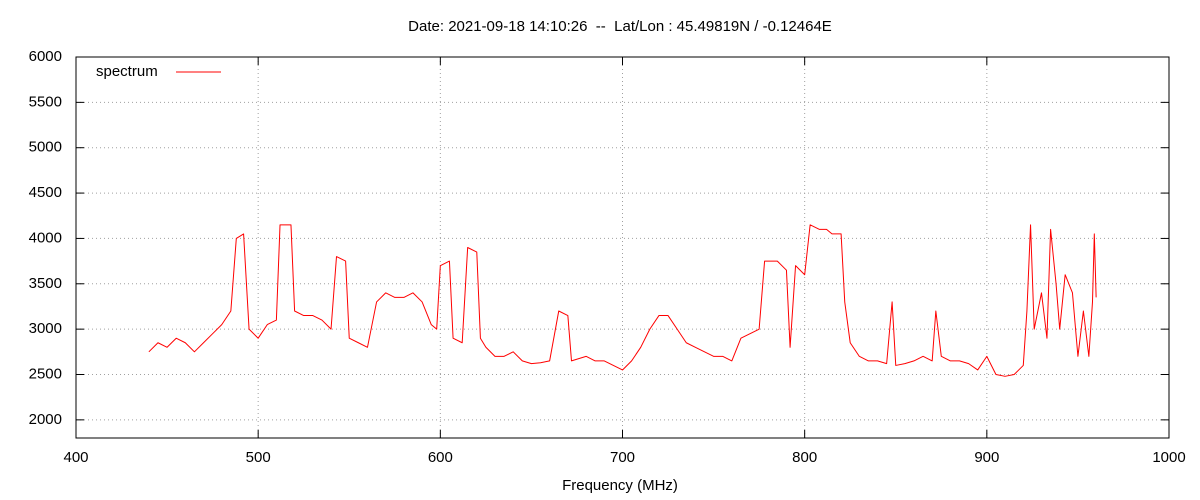  What do you see at coordinates (75, 457) in the screenshot?
I see `x-tick-label: 400` at bounding box center [75, 457].